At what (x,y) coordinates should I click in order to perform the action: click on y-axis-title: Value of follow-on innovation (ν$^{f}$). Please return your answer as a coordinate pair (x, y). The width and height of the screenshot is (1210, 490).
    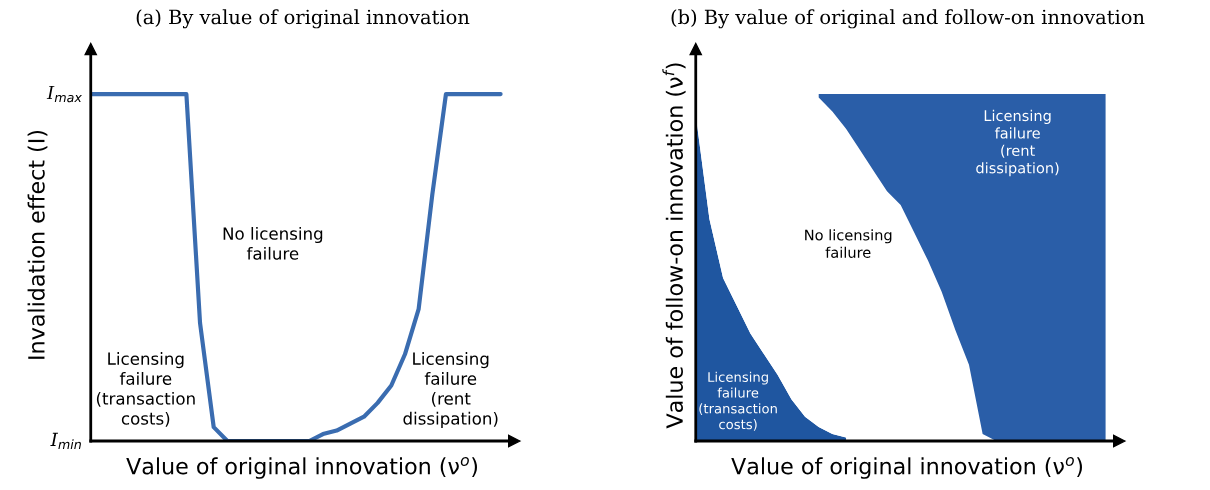
    Looking at the image, I should click on (674, 246).